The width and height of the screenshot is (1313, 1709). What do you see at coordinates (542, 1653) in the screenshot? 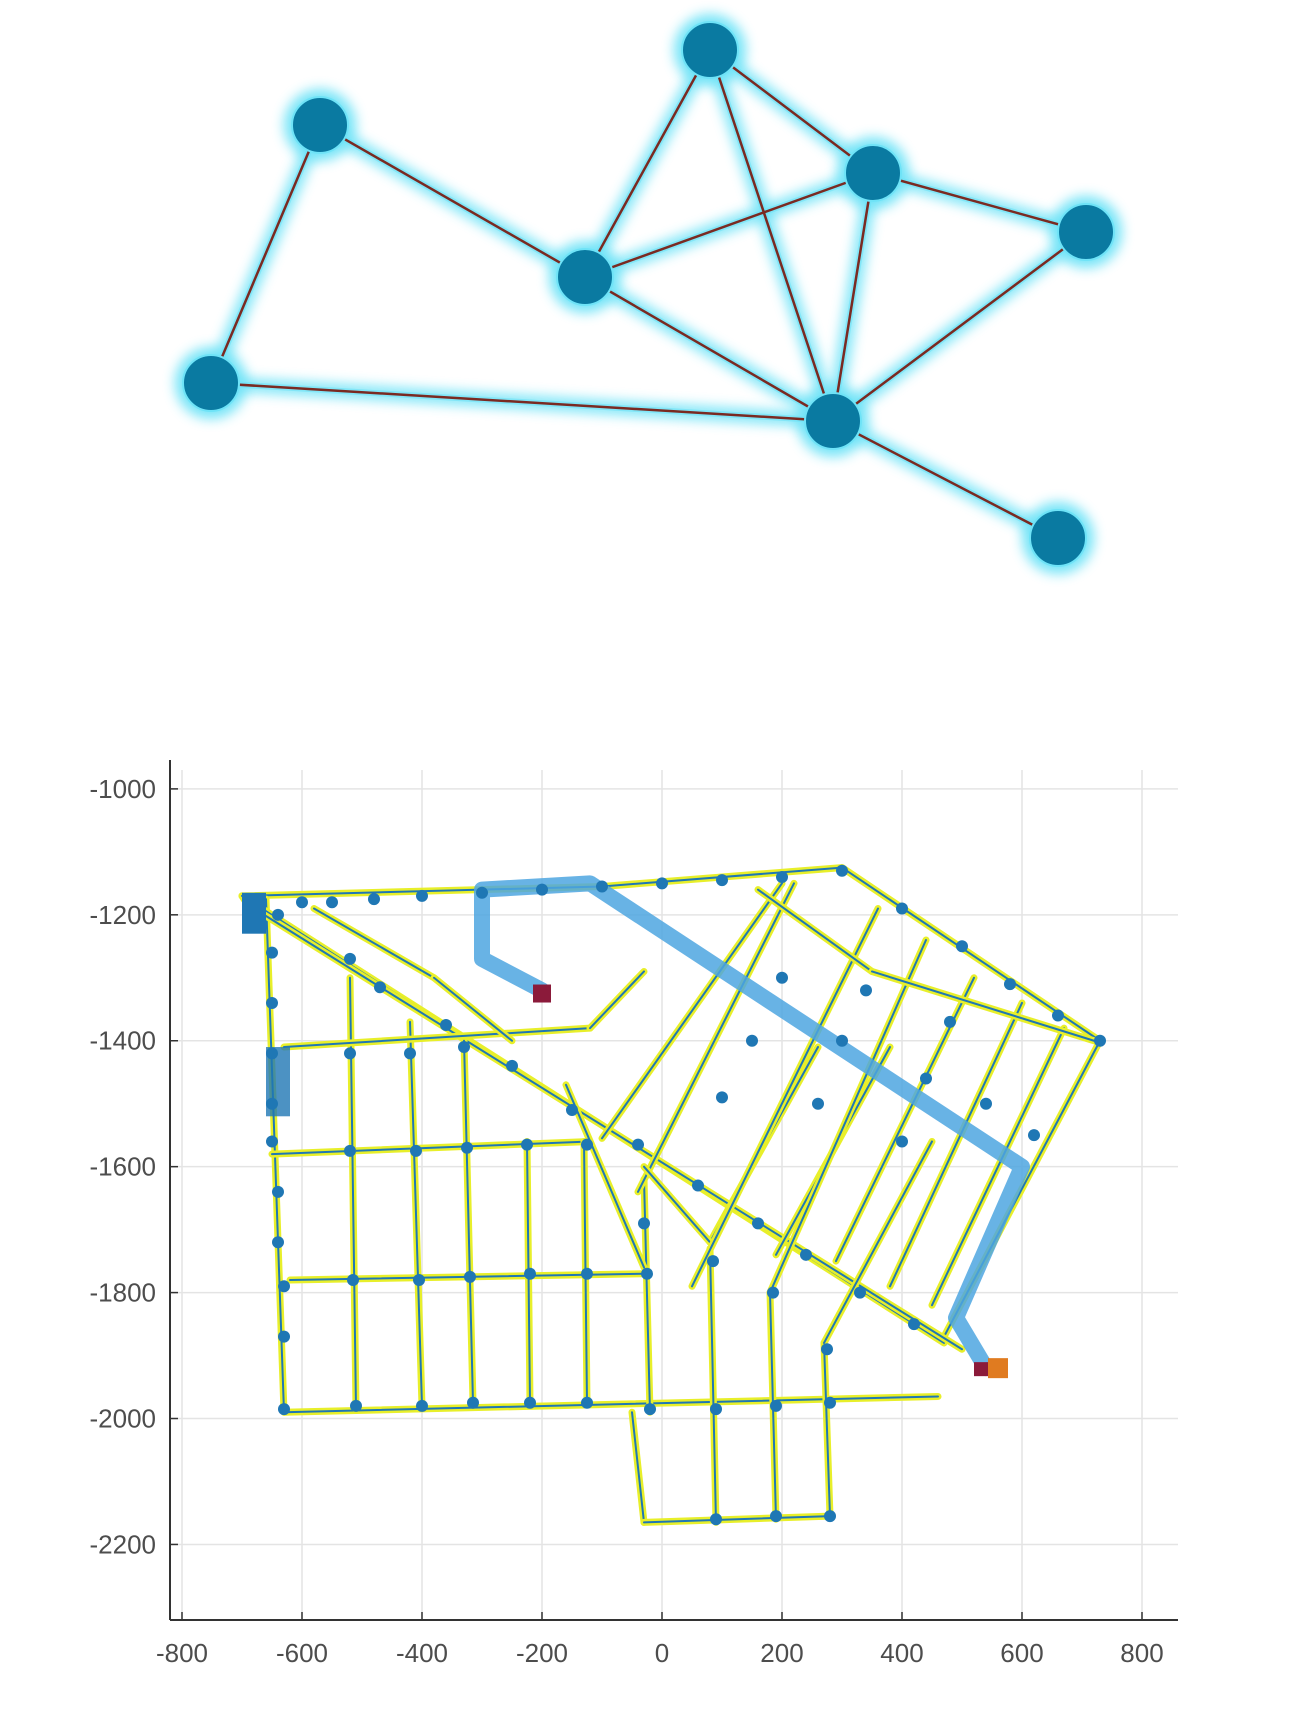
I see `x-tick-label: -200` at bounding box center [542, 1653].